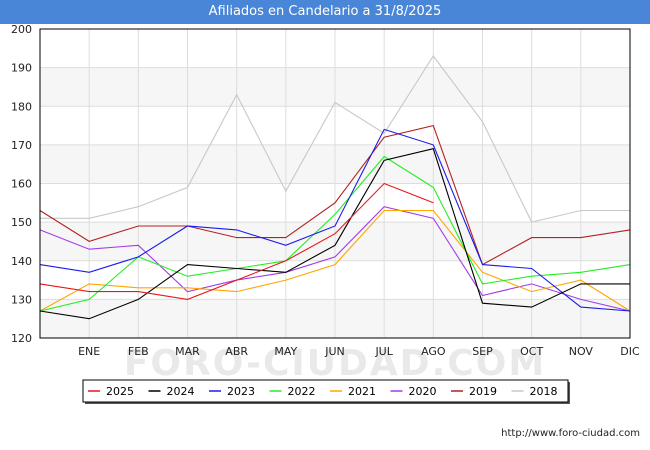 The height and width of the screenshot is (450, 650). Describe the element at coordinates (181, 391) in the screenshot. I see `legend-label: 2024` at that location.